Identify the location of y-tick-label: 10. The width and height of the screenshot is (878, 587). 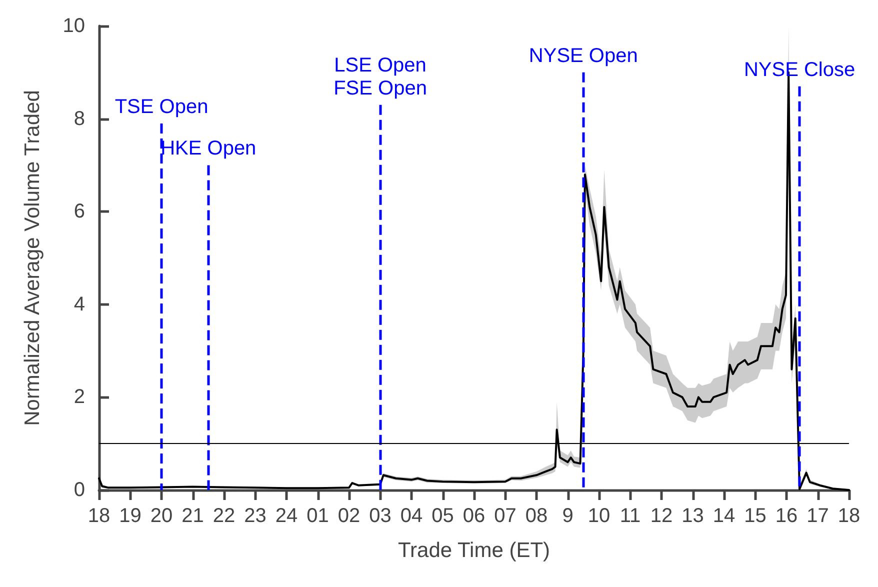
(73, 26).